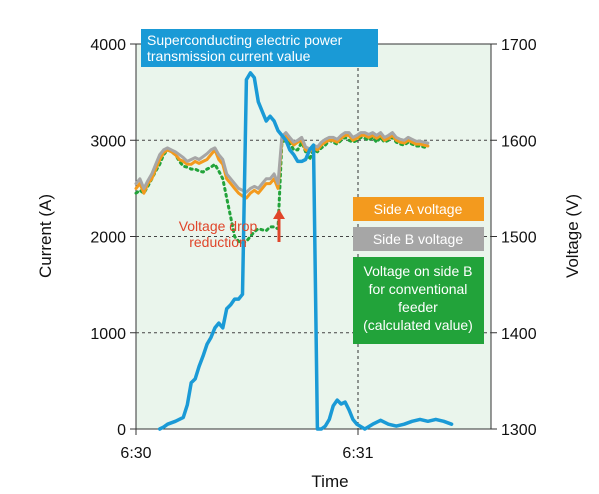  What do you see at coordinates (121, 430) in the screenshot?
I see `left-tick-label: 0` at bounding box center [121, 430].